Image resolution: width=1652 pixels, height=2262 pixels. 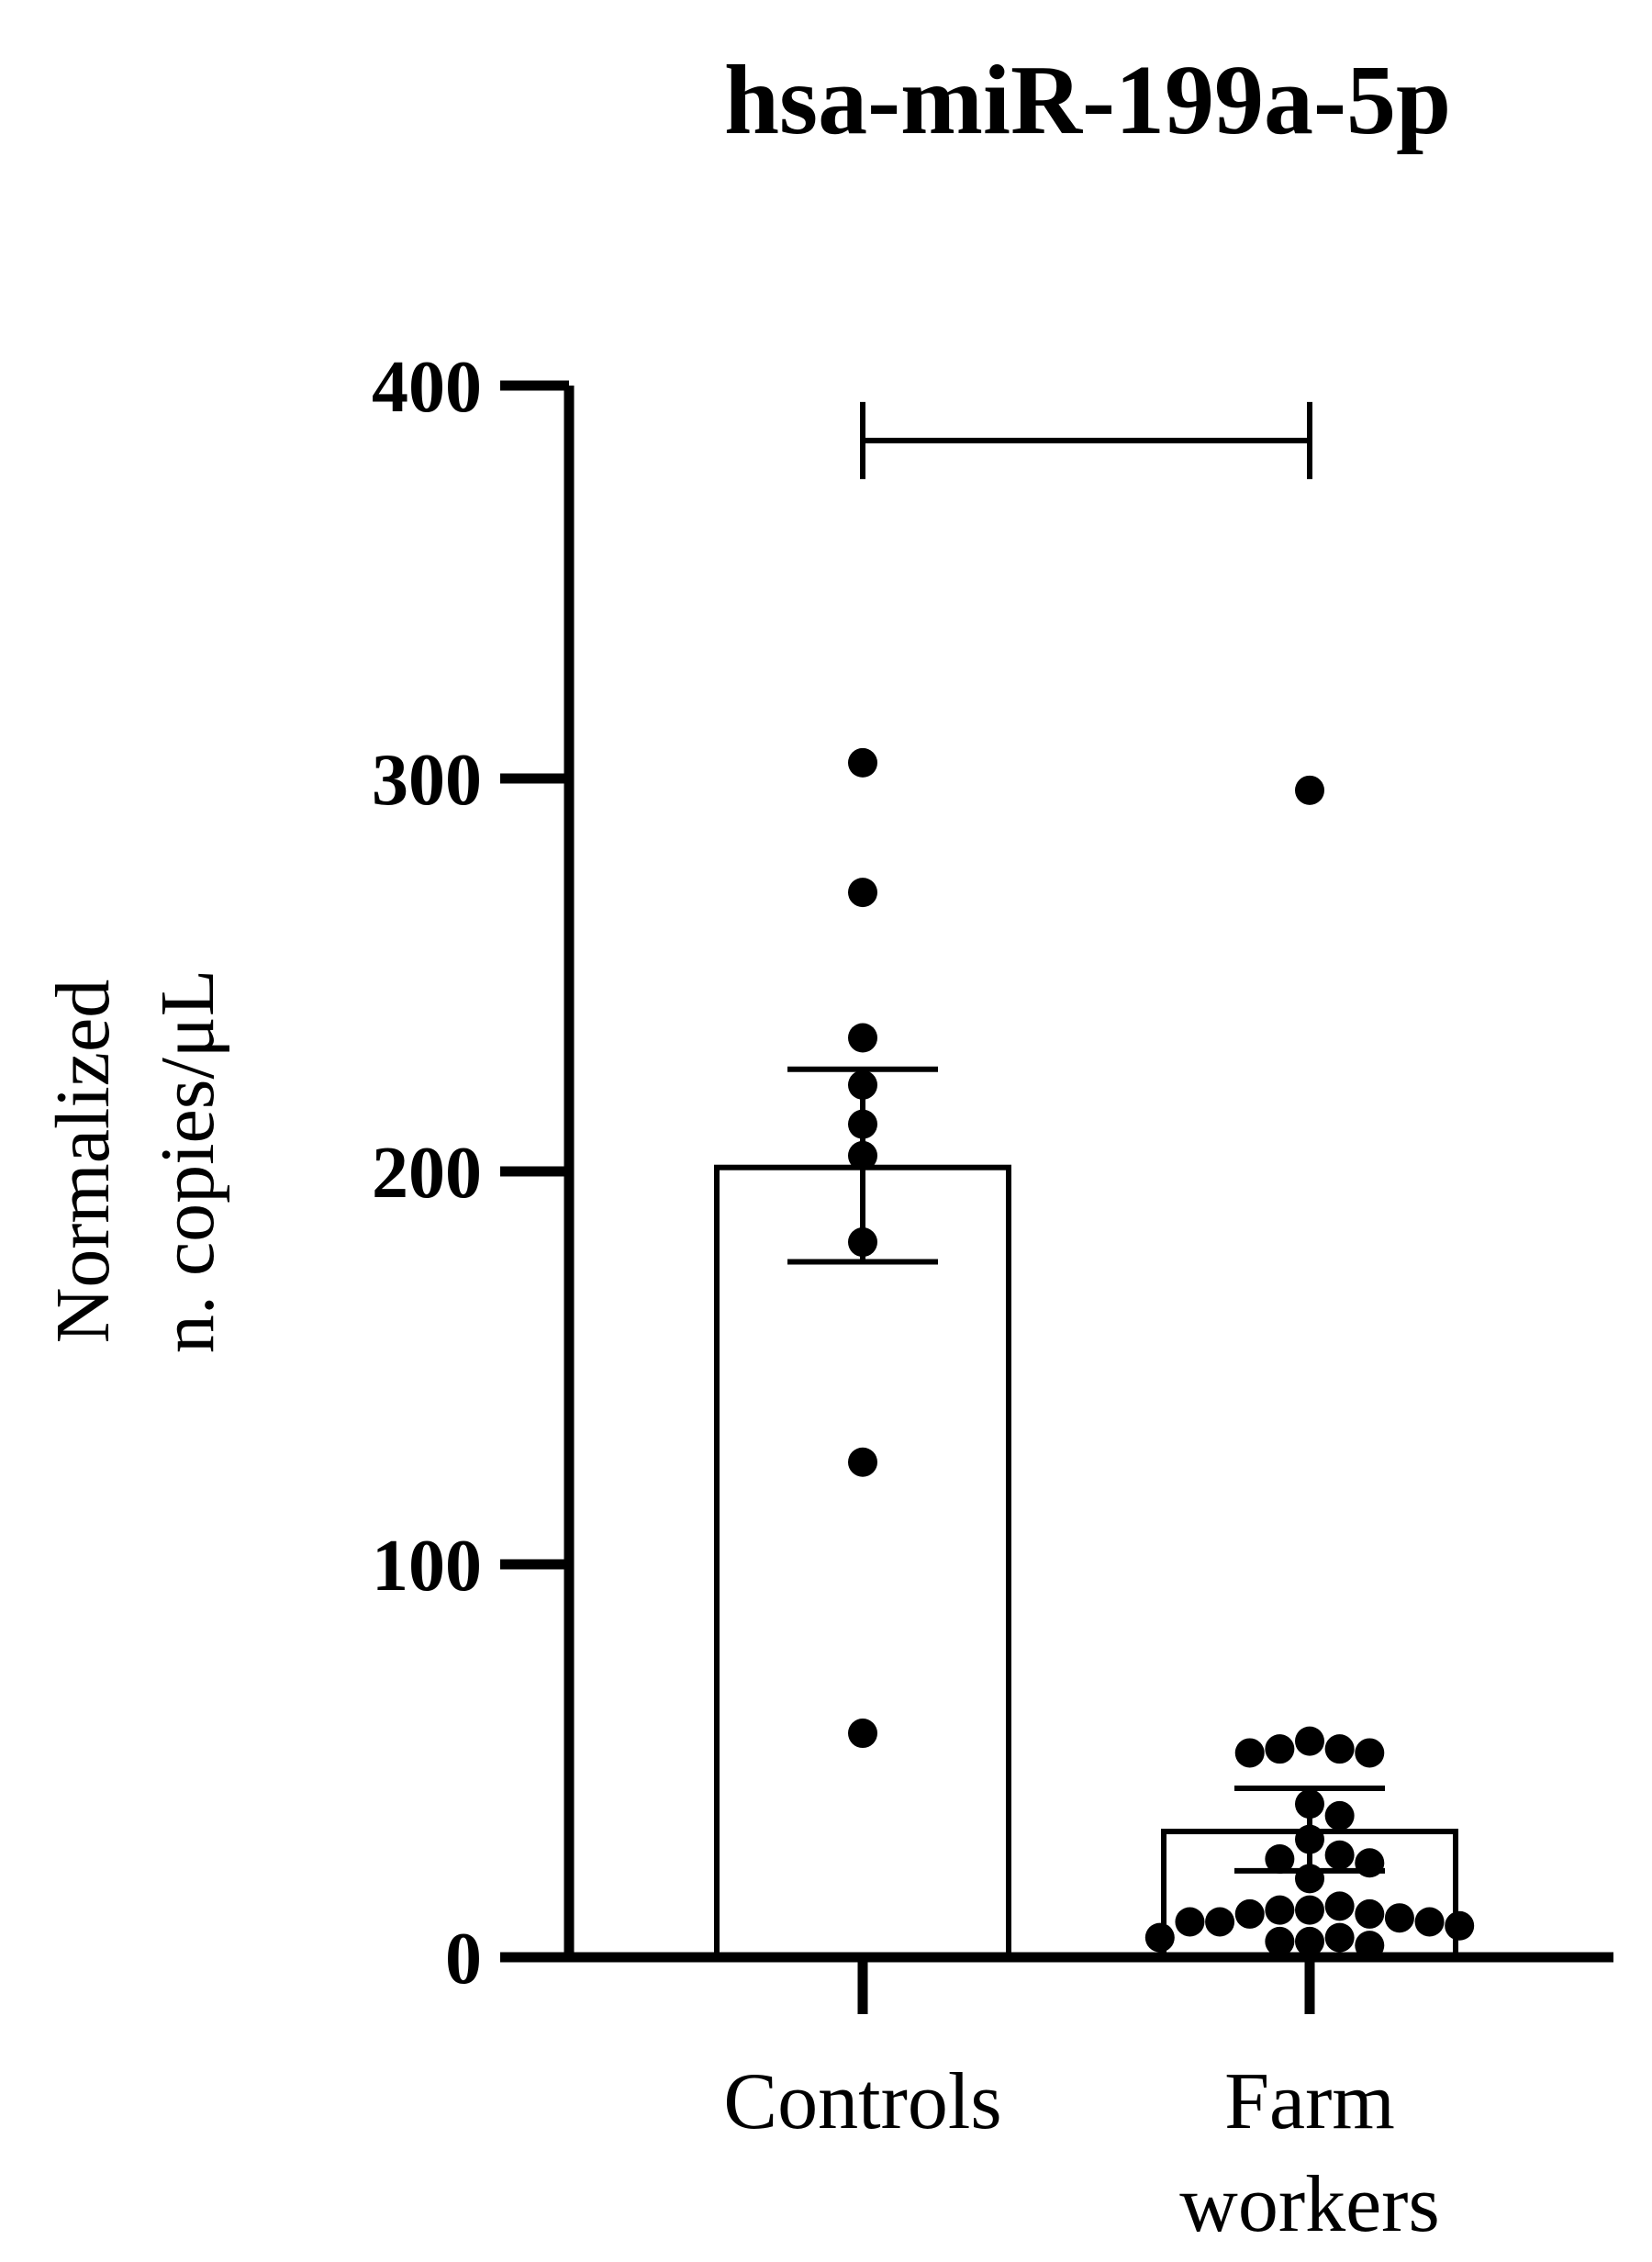 I want to click on y-tick-label-3: 300, so click(x=427, y=780).